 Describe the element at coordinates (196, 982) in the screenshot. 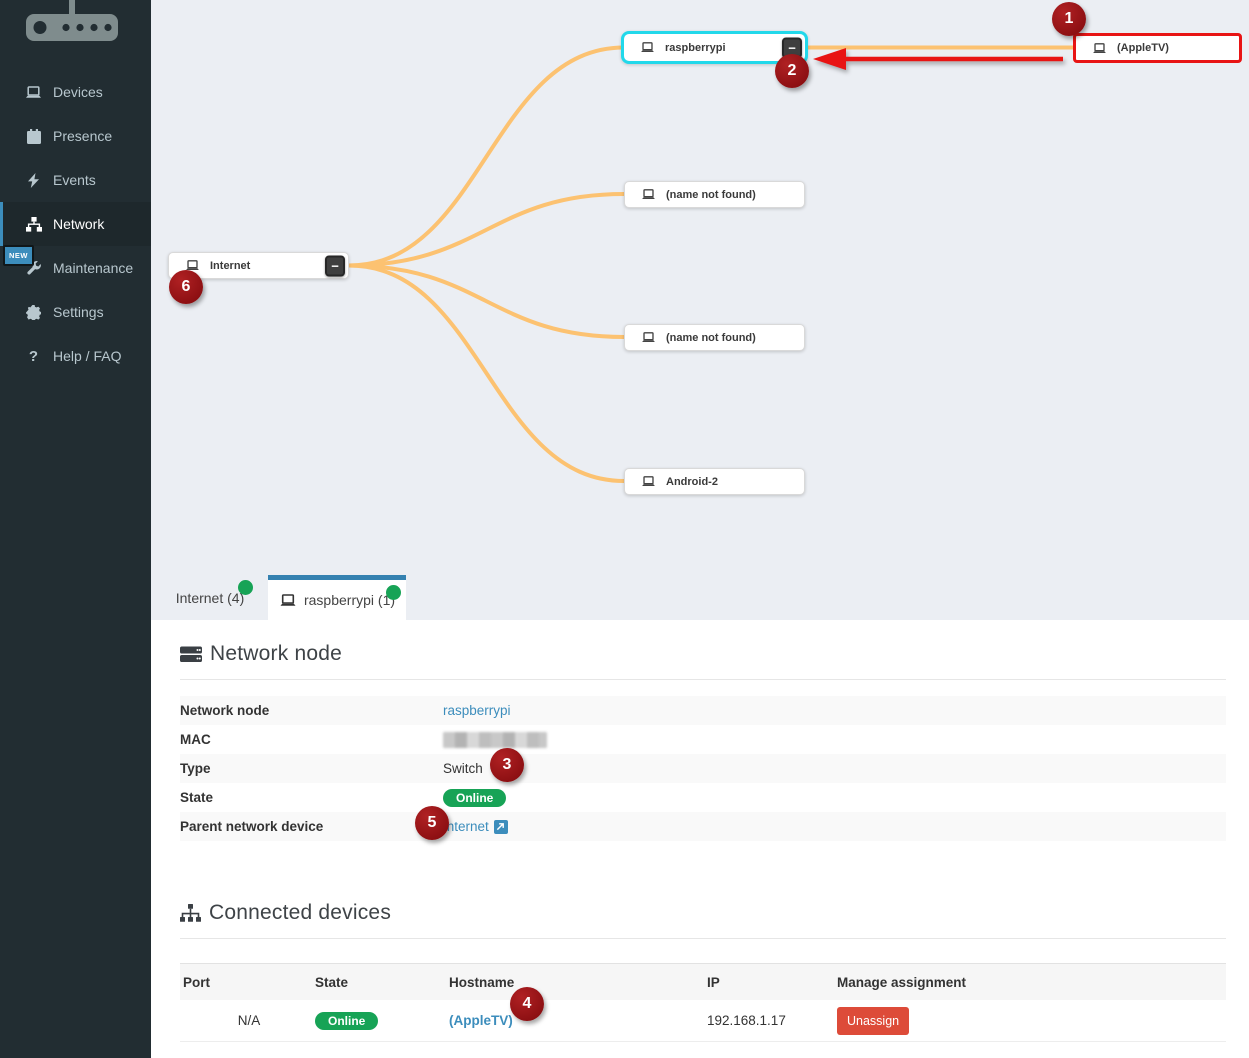

I see `col-header-port: Port` at that location.